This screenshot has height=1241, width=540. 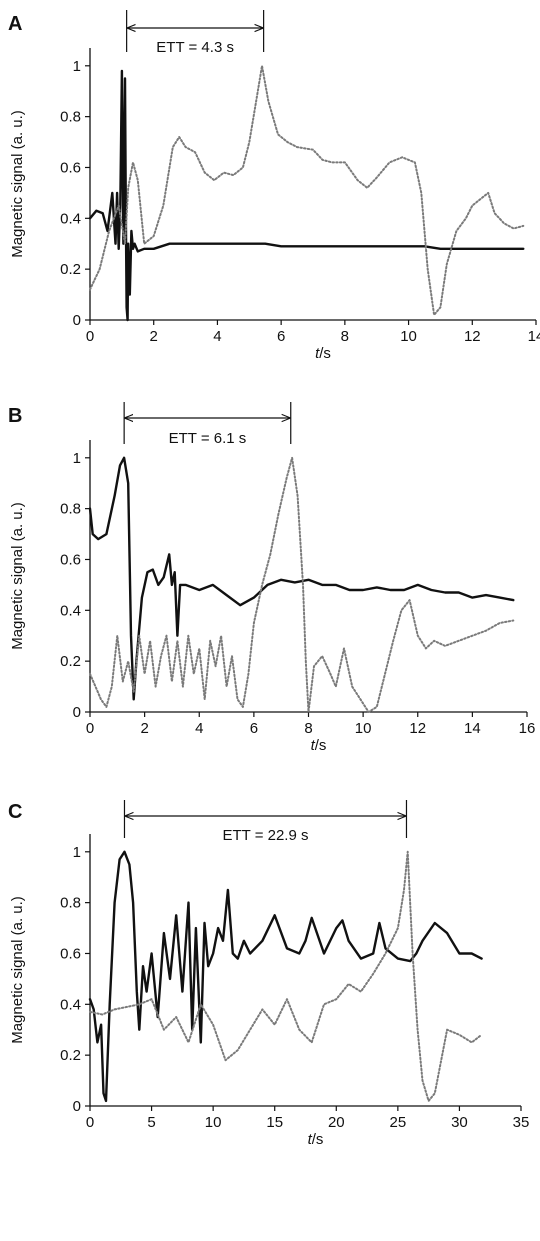 I want to click on x-tick-label: 35, so click(x=521, y=1122).